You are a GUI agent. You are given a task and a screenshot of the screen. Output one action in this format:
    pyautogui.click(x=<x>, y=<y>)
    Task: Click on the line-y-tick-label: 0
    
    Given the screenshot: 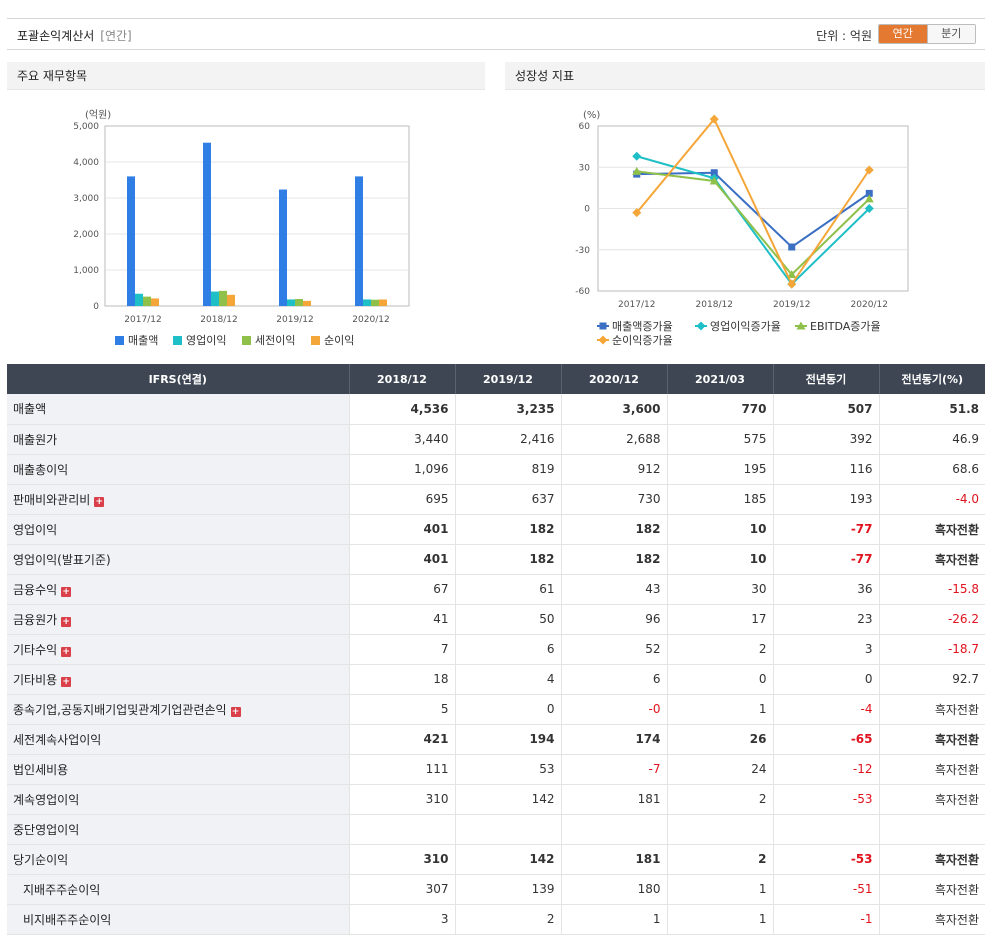 What is the action you would take?
    pyautogui.click(x=587, y=210)
    